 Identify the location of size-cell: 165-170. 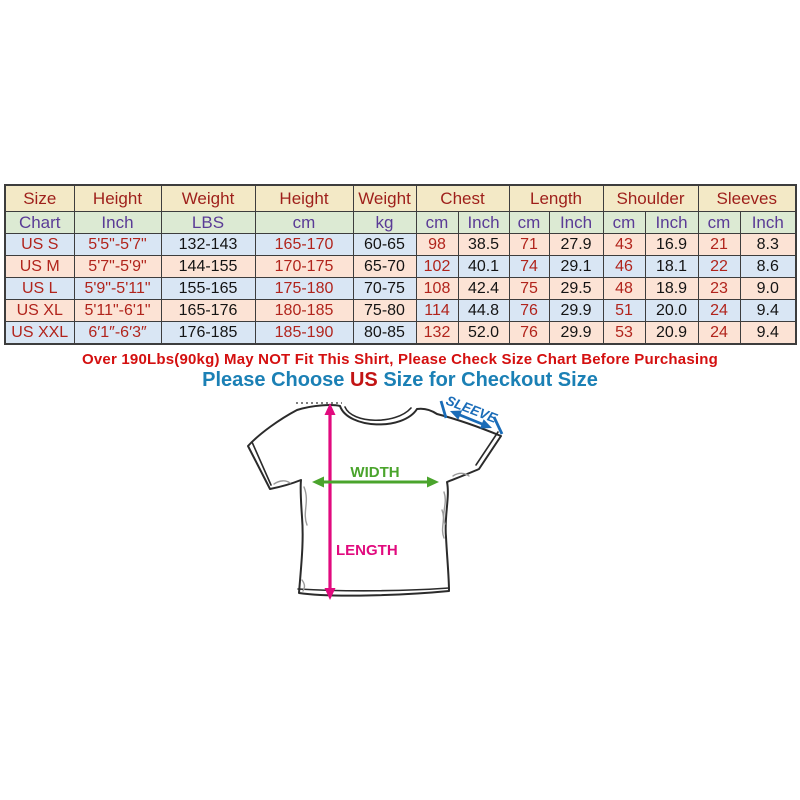
(304, 244).